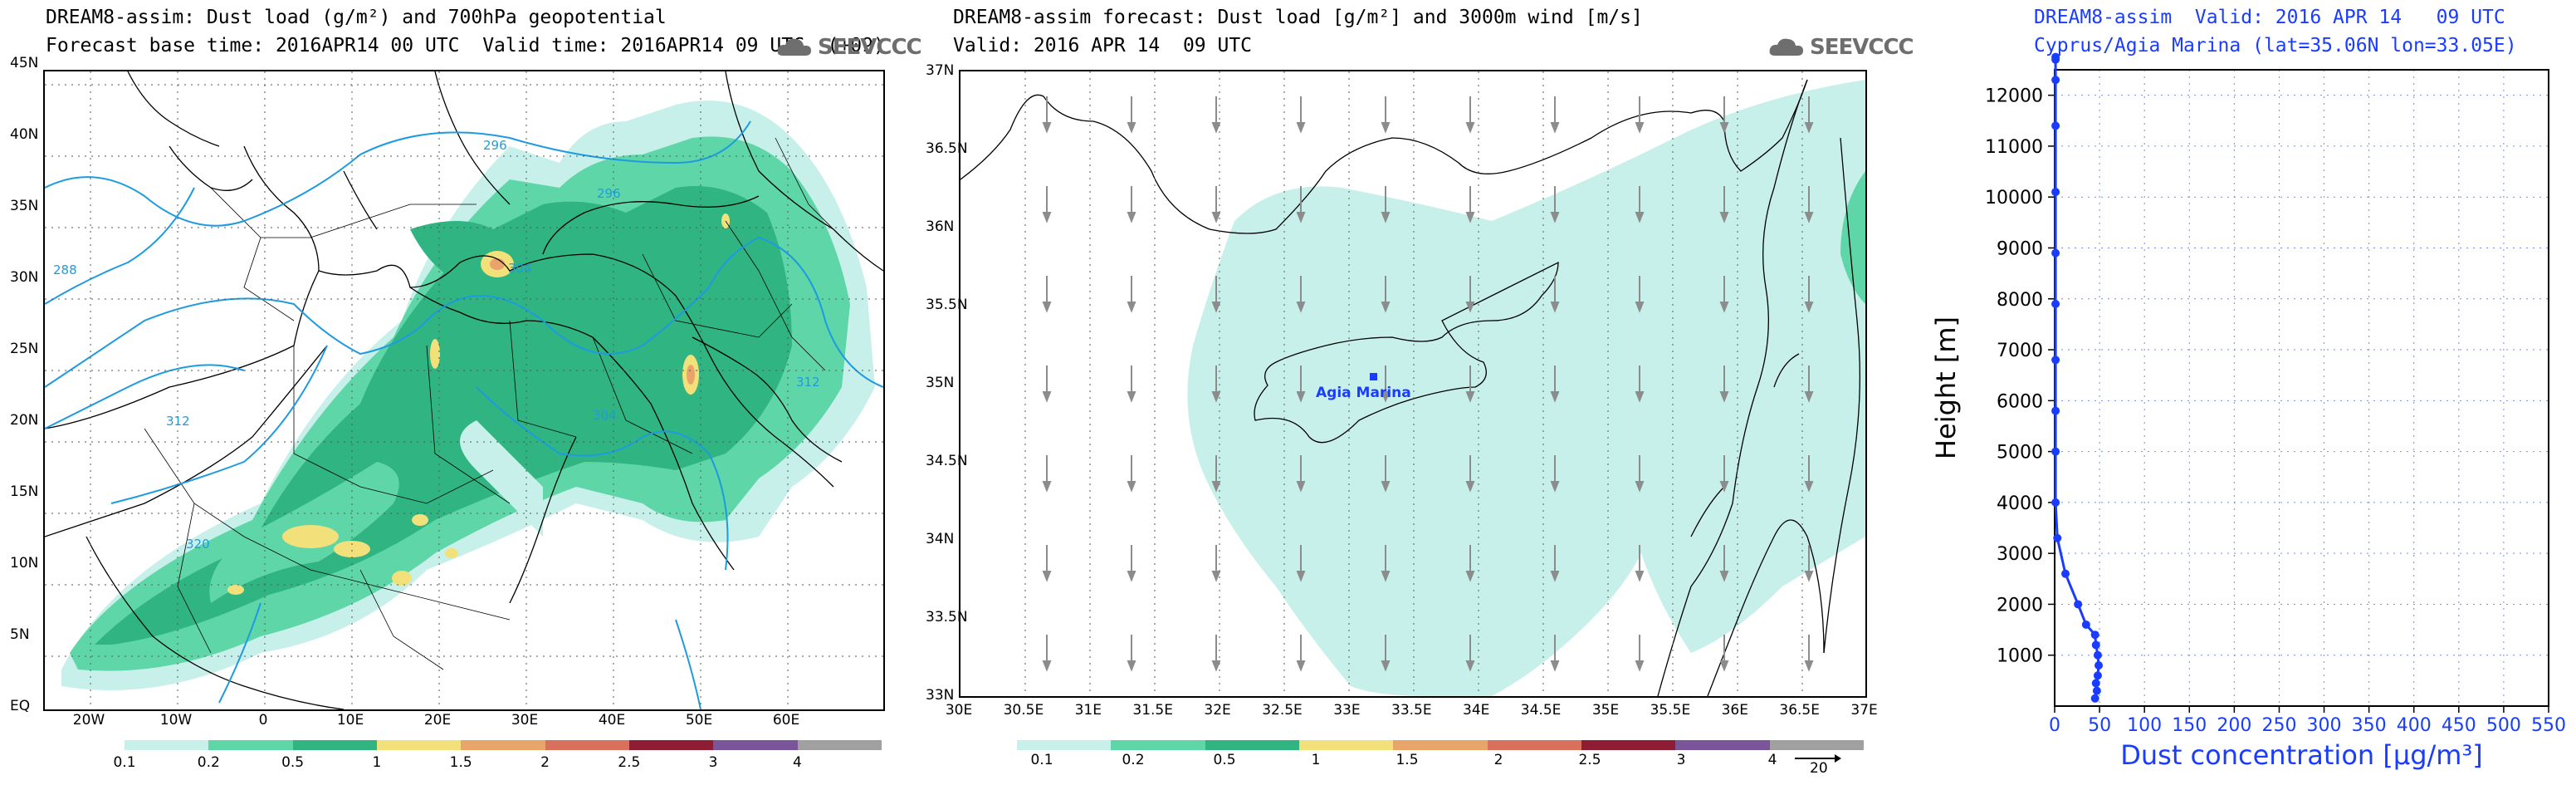 Image resolution: width=2576 pixels, height=785 pixels. I want to click on station-label: Agia Marina, so click(1363, 393).